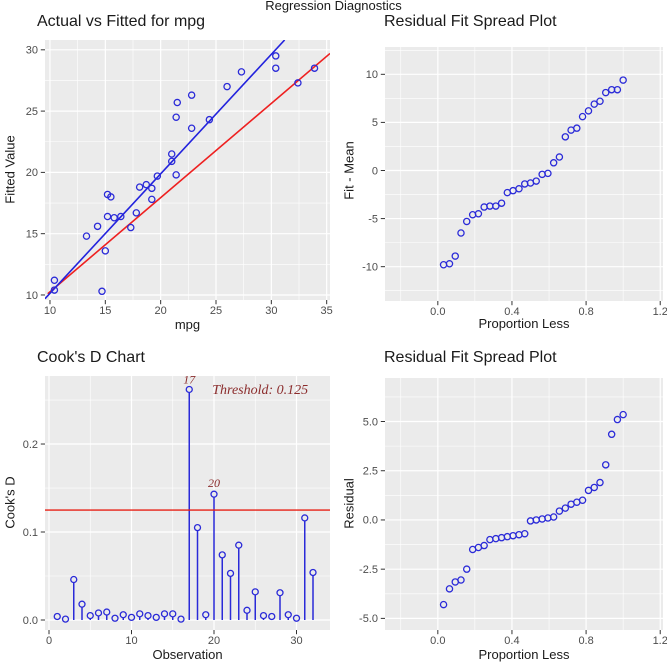 This screenshot has width=667, height=672. What do you see at coordinates (10, 169) in the screenshot?
I see `y-axis-title-fitted-value: Fitted Value` at bounding box center [10, 169].